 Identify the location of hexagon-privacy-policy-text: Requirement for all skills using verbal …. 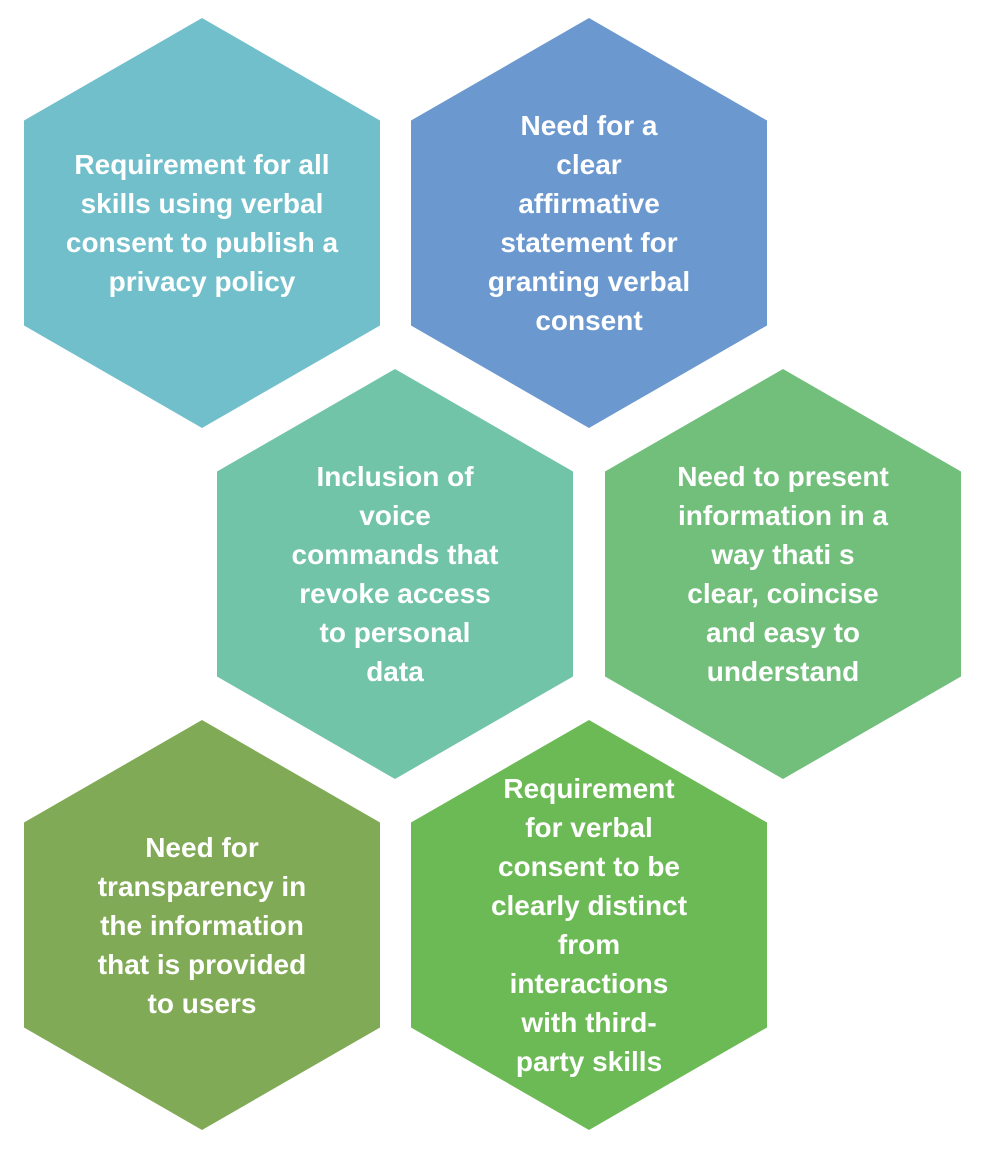
(202, 223).